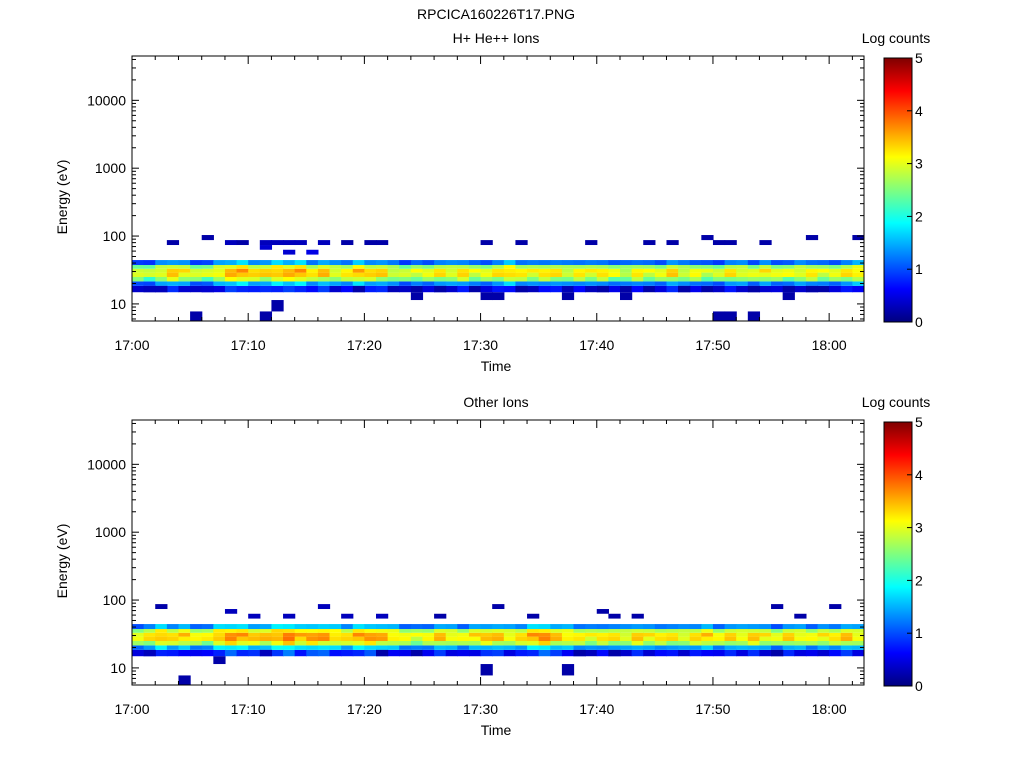 Image resolution: width=1024 pixels, height=768 pixels. Describe the element at coordinates (496, 730) in the screenshot. I see `x-axis-label: Time` at that location.